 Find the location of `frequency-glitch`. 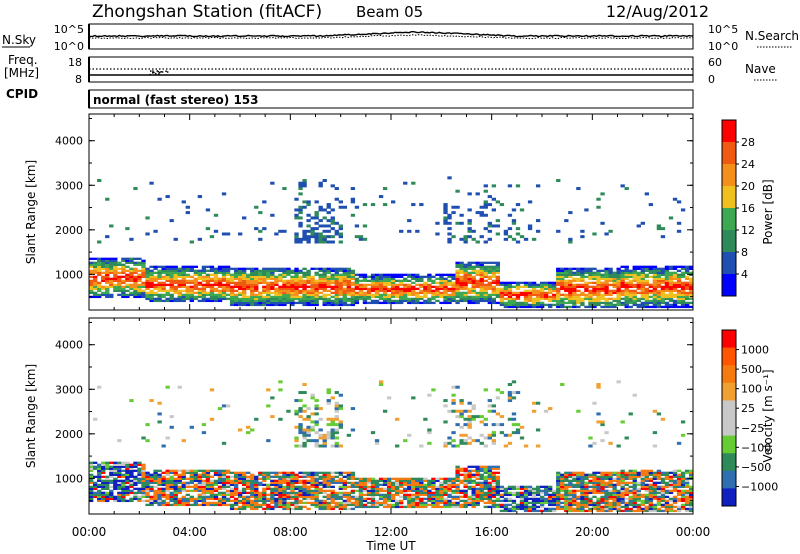

frequency-glitch is located at coordinates (157, 71).